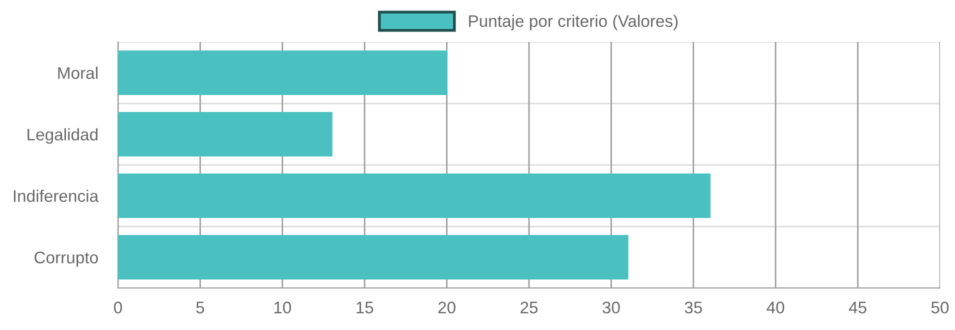  What do you see at coordinates (529, 308) in the screenshot?
I see `x-tick-label: 25` at bounding box center [529, 308].